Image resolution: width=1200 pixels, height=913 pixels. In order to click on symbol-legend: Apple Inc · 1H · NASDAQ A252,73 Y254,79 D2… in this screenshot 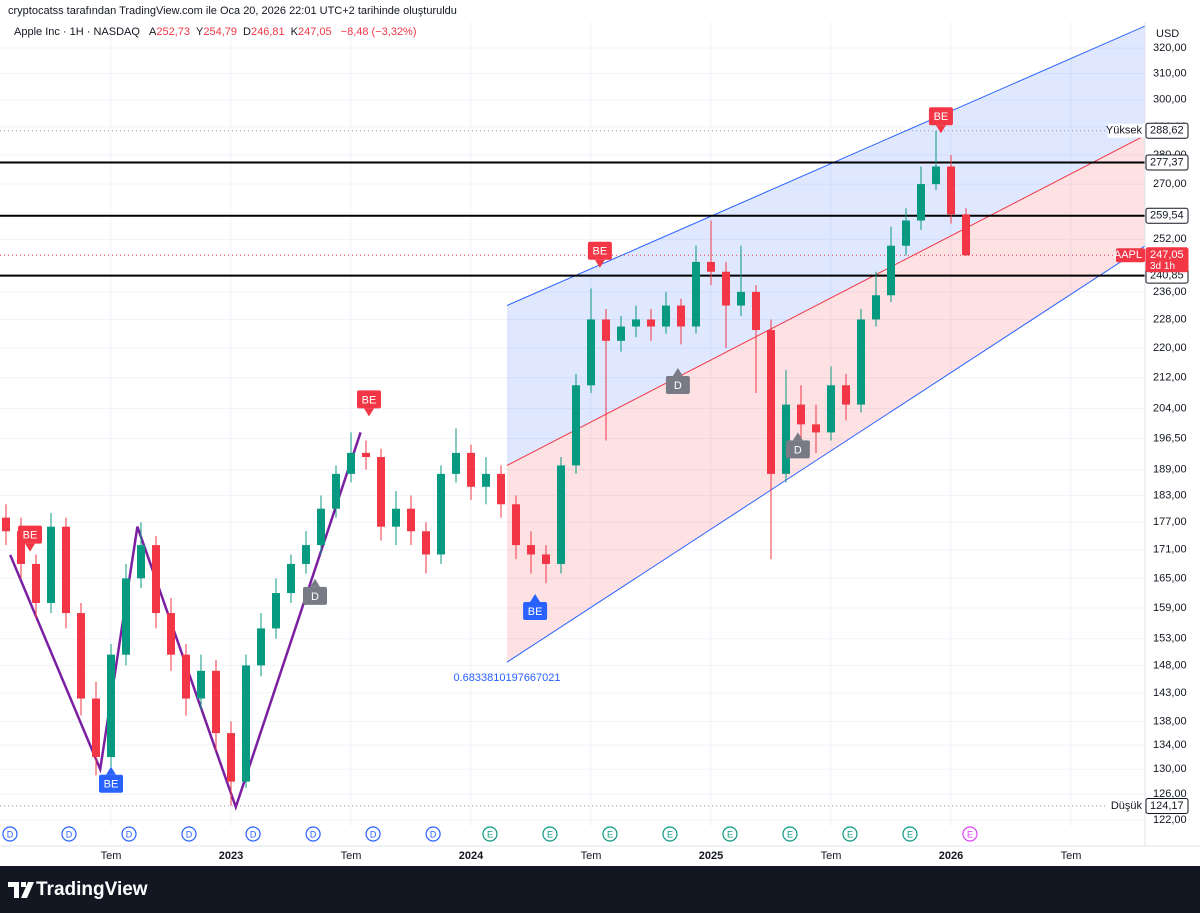, I will do `click(215, 32)`.